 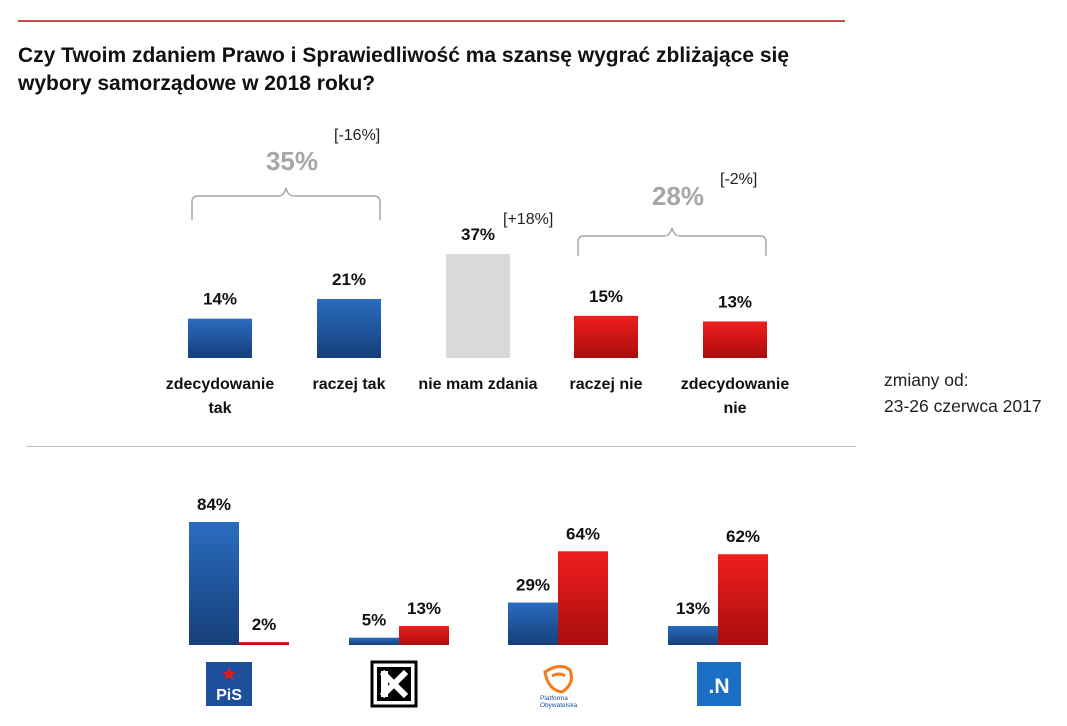 What do you see at coordinates (394, 684) in the screenshot?
I see `kukiz-logo-icon` at bounding box center [394, 684].